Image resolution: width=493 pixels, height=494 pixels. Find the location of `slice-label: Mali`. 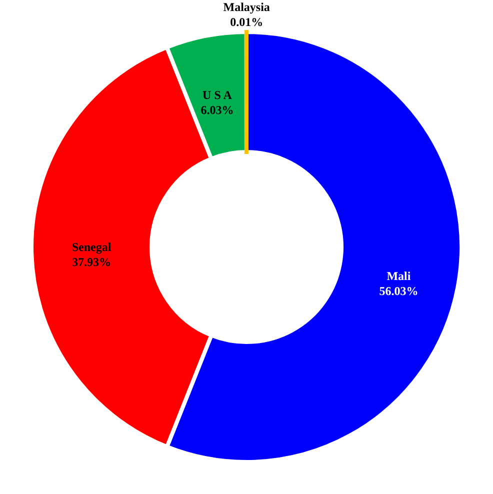

slice-label: Mali is located at coordinates (399, 276).